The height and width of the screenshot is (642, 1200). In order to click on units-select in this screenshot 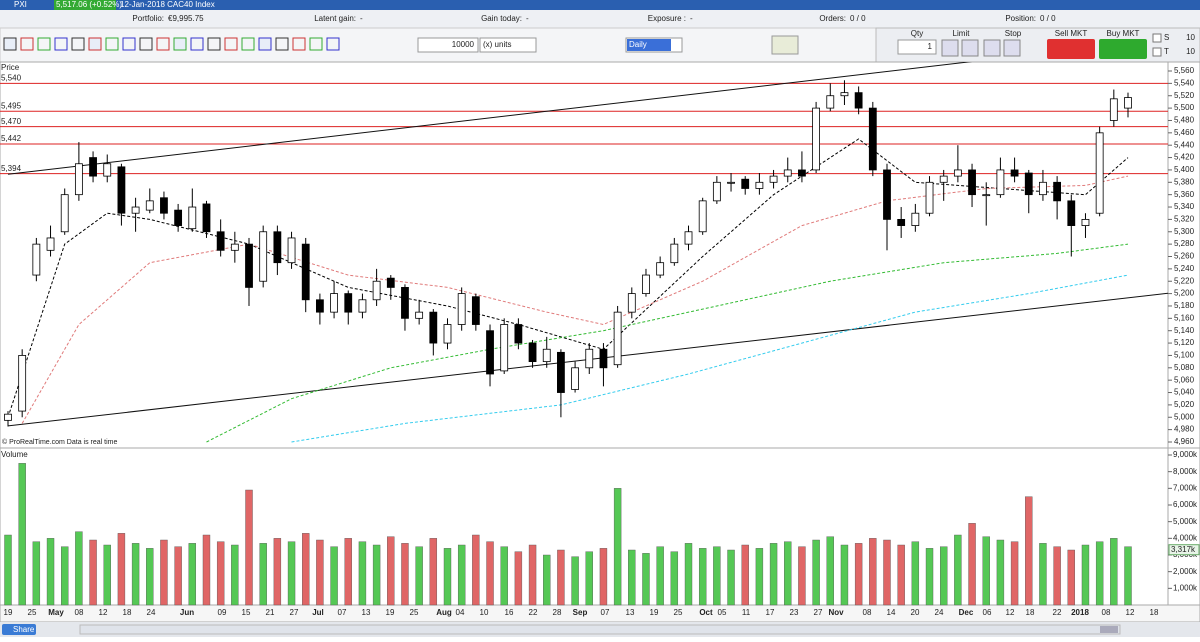, I will do `click(508, 45)`.